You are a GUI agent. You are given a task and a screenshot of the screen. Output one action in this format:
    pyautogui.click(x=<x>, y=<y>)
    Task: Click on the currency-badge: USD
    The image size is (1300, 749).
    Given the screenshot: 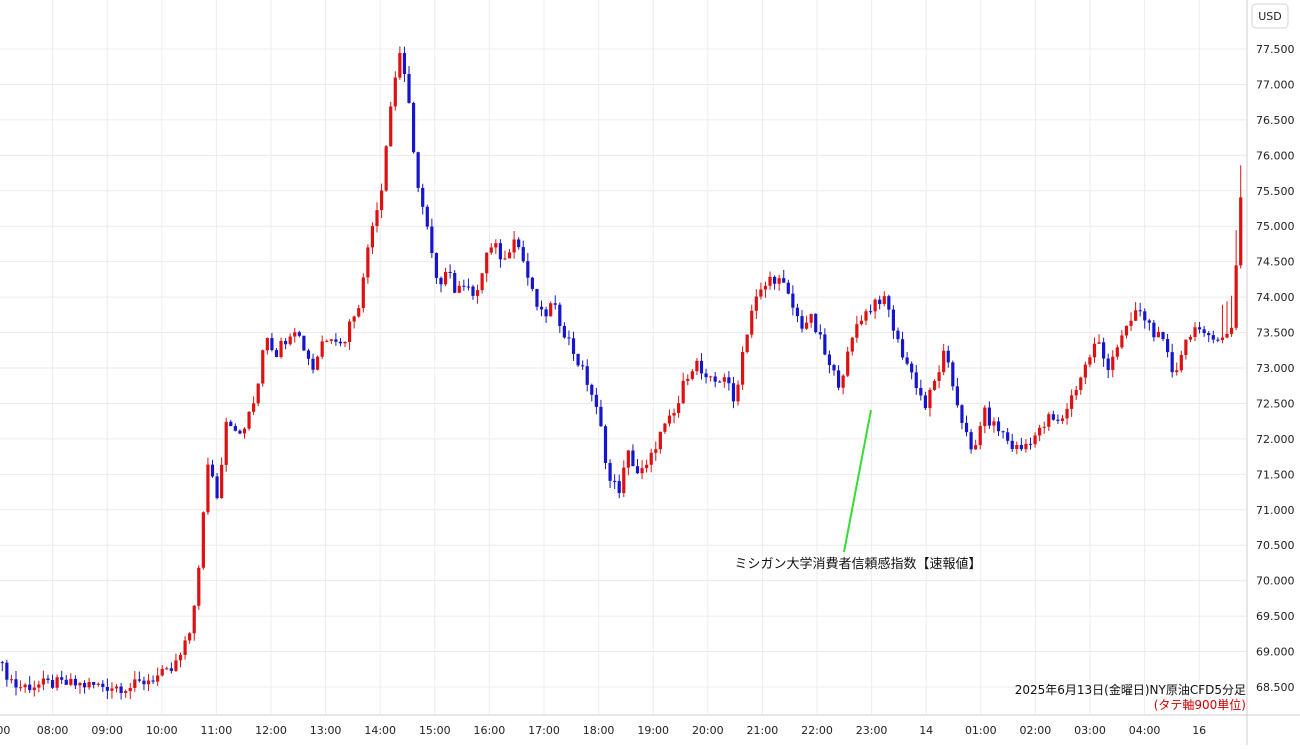 What is the action you would take?
    pyautogui.click(x=1270, y=16)
    